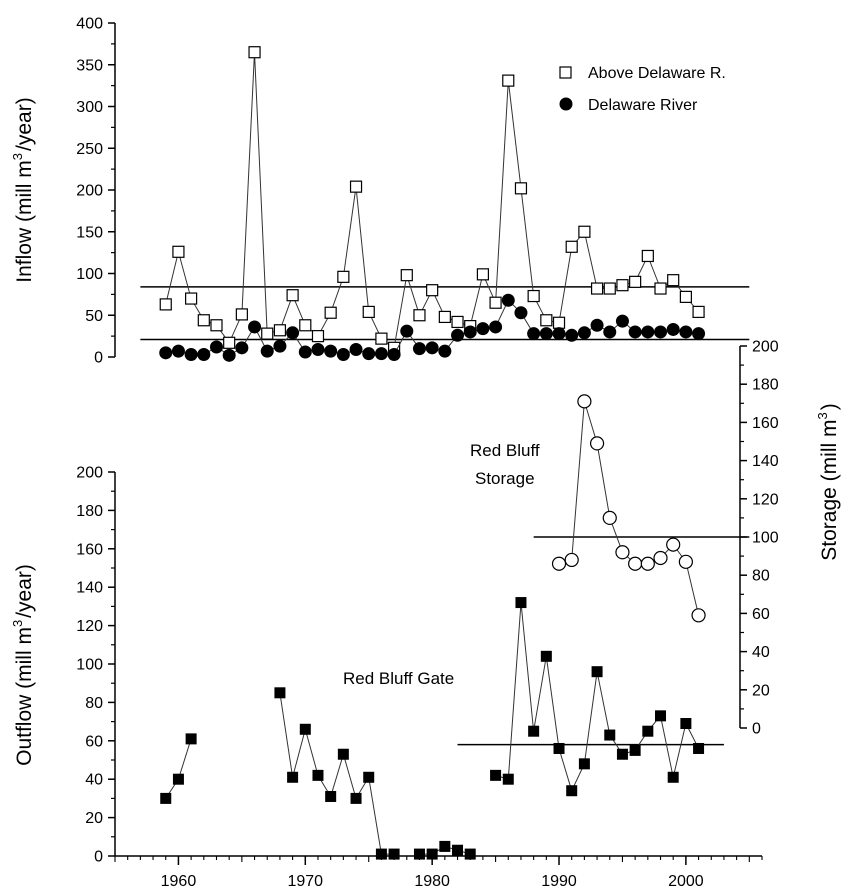  What do you see at coordinates (89, 107) in the screenshot?
I see `inflow-y-tick-label-300: 300` at bounding box center [89, 107].